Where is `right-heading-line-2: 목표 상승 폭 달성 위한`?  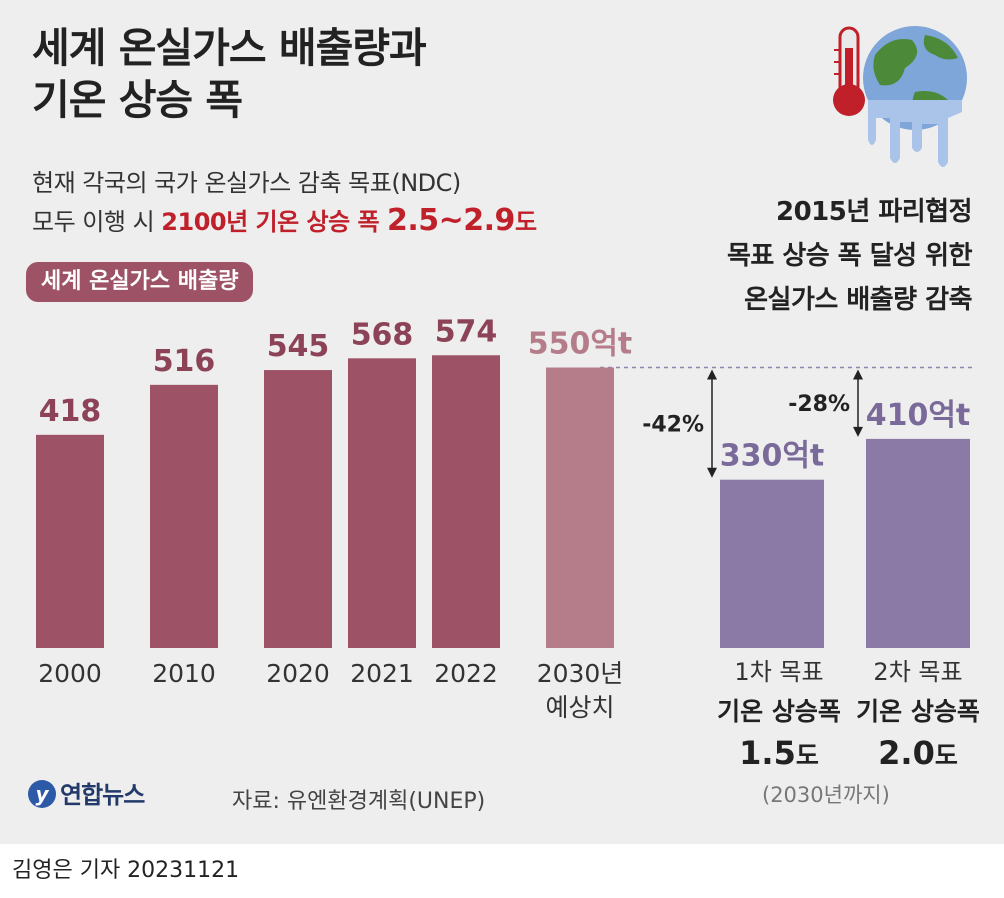
right-heading-line-2: 목표 상승 폭 달성 위한 is located at coordinates (850, 256).